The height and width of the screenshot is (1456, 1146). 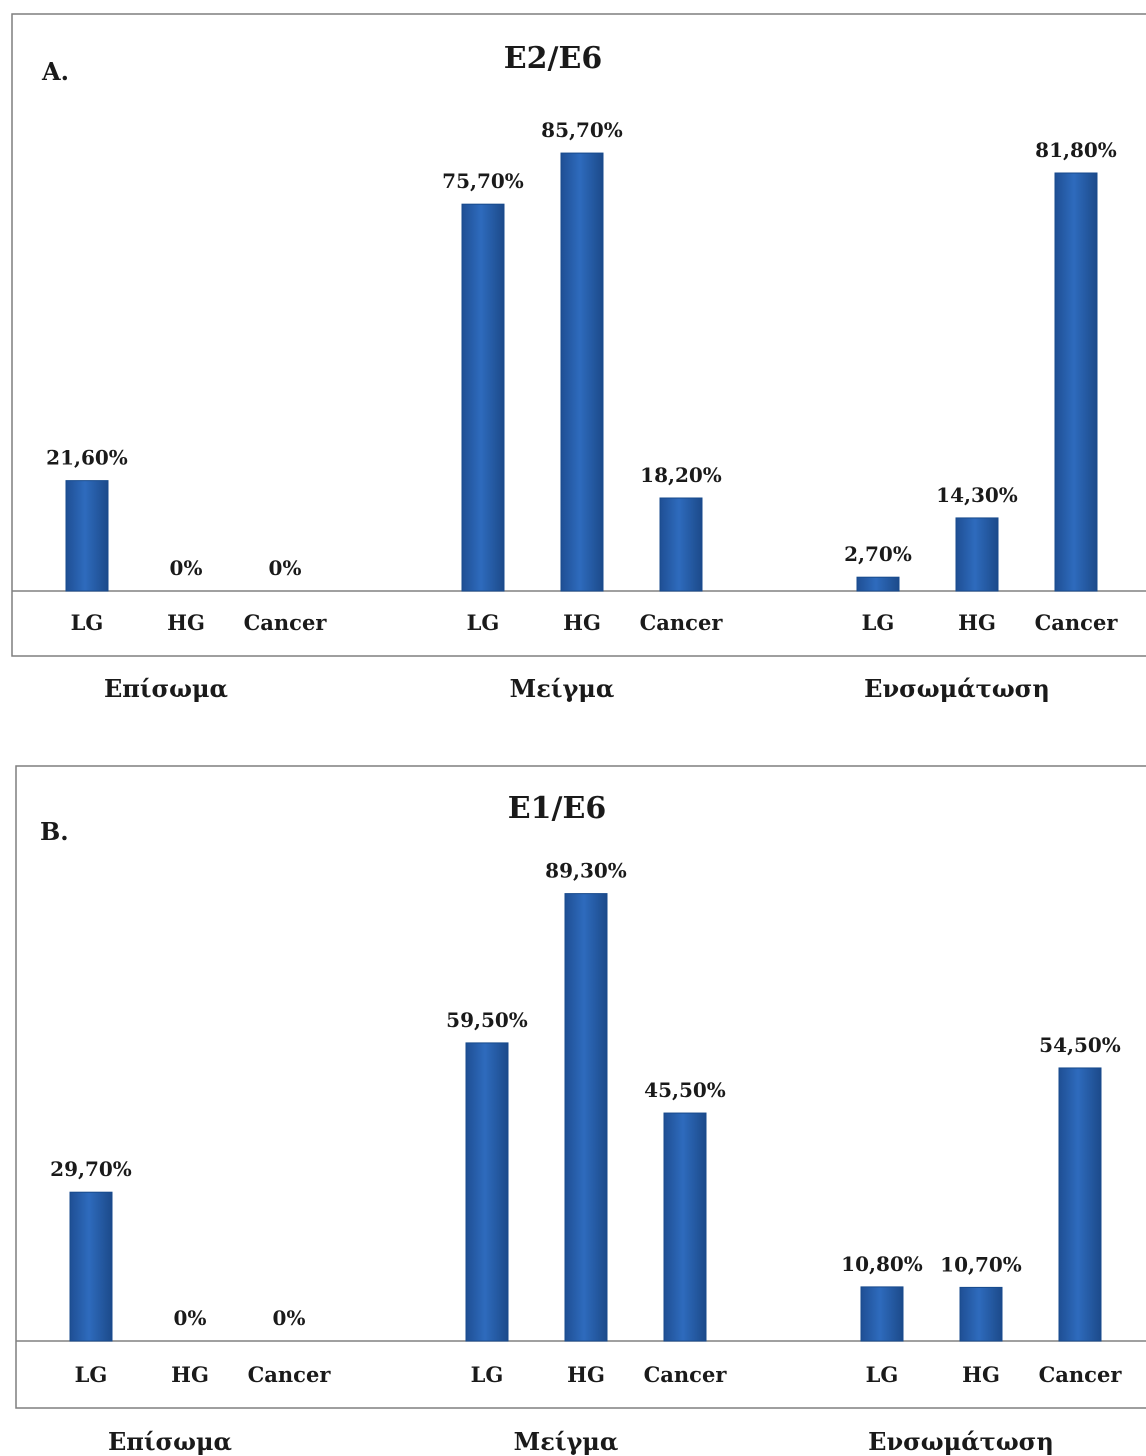 What do you see at coordinates (685, 1090) in the screenshot?
I see `chart-b-data-label: 45,50%` at bounding box center [685, 1090].